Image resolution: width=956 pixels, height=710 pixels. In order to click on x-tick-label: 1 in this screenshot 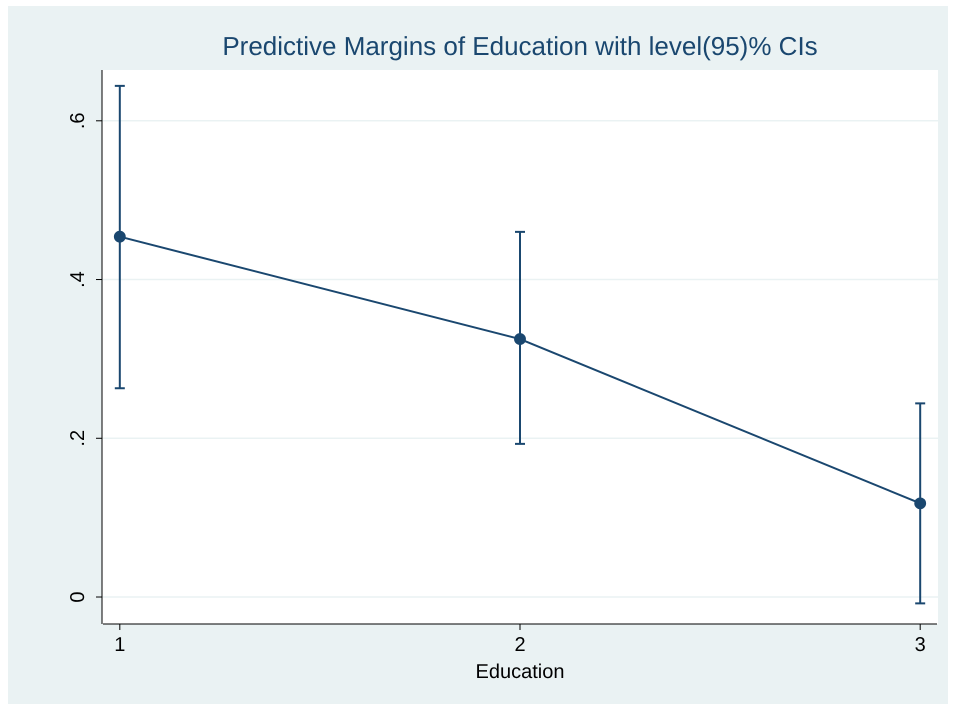, I will do `click(120, 645)`.